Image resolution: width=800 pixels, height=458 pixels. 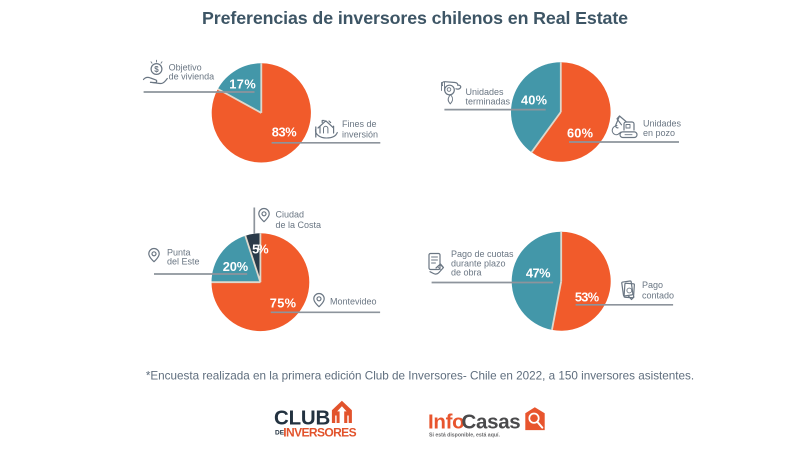 I want to click on svg-text: Ciudad, so click(x=290, y=215).